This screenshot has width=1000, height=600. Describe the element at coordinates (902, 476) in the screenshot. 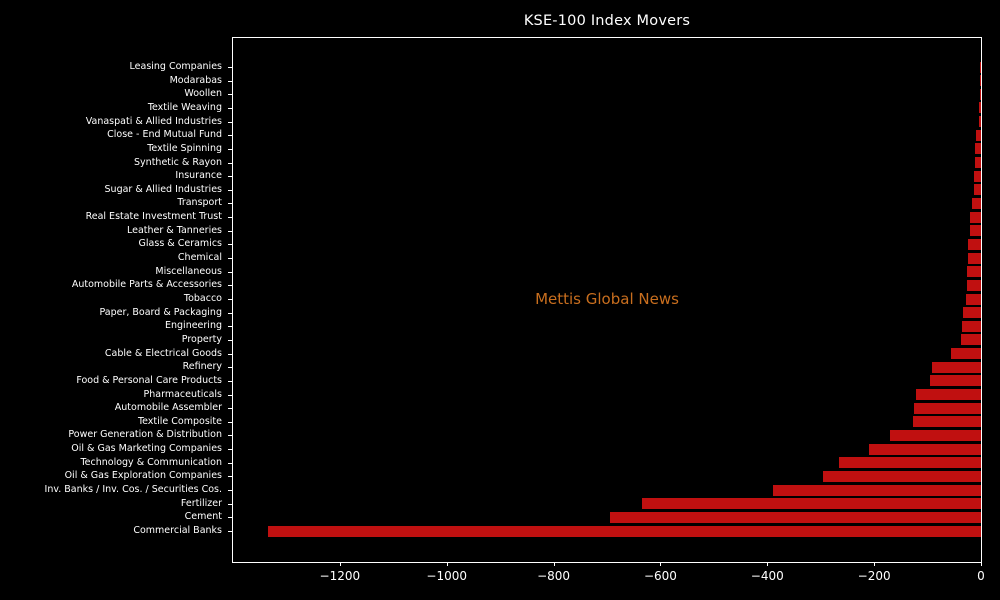

I see `bar-oil-gas-exploration-companies` at that location.